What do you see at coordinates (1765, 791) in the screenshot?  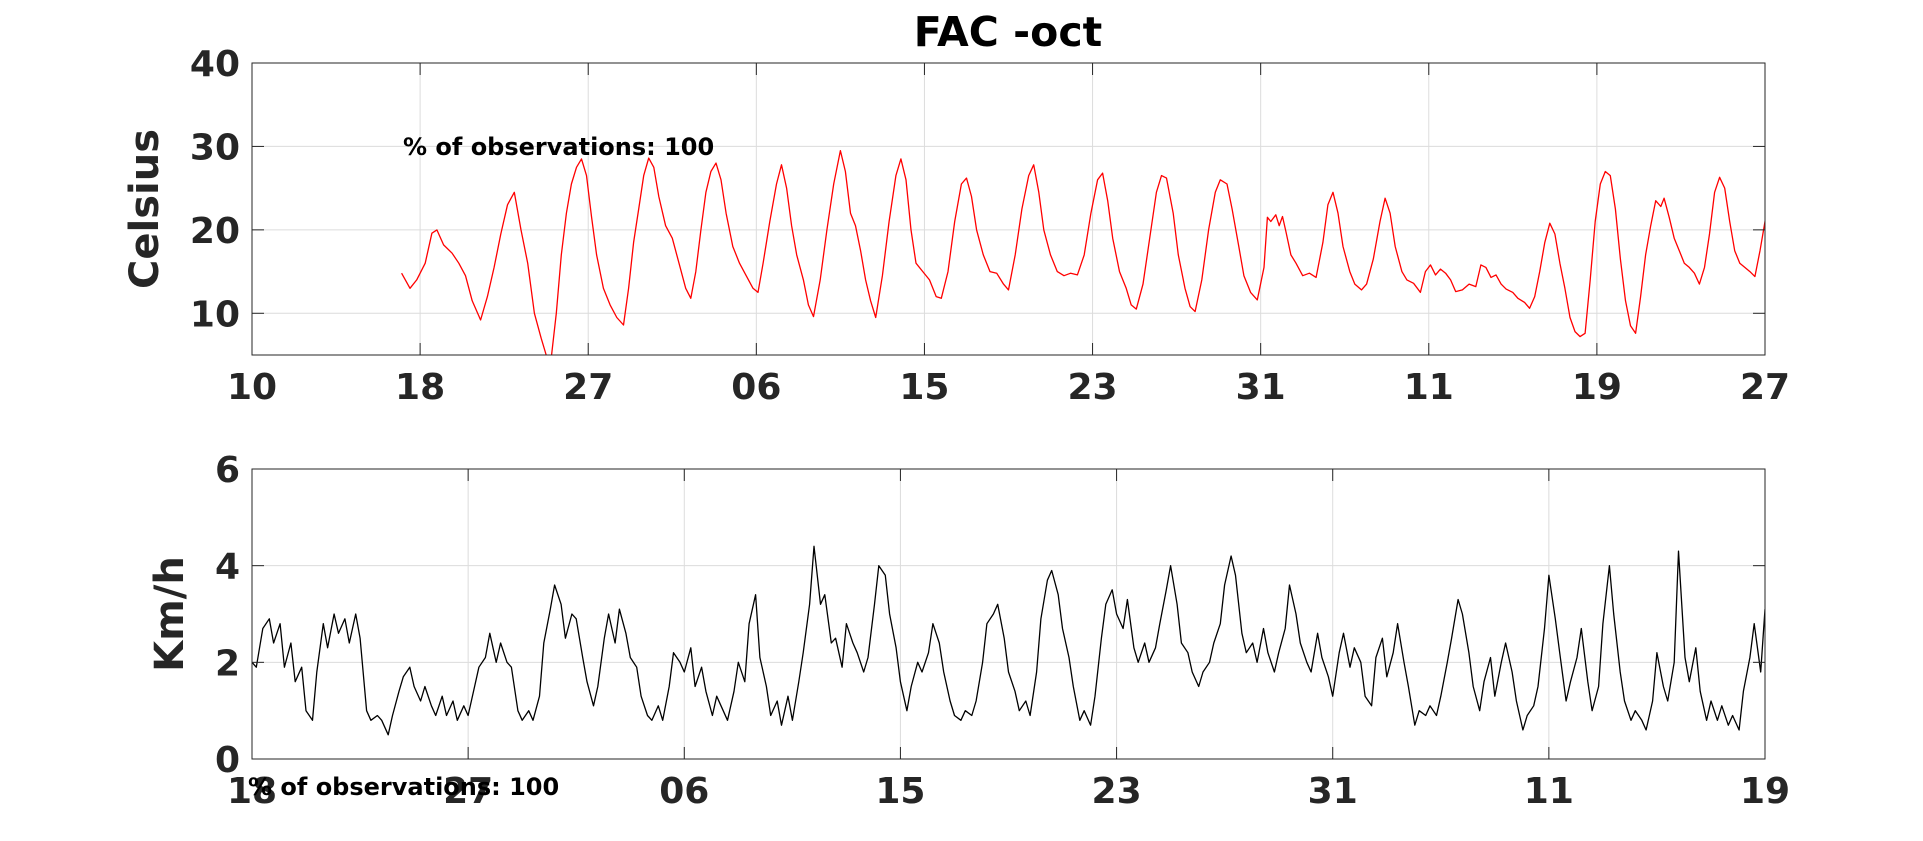 I see `wind-x-tick-label: 19` at bounding box center [1765, 791].